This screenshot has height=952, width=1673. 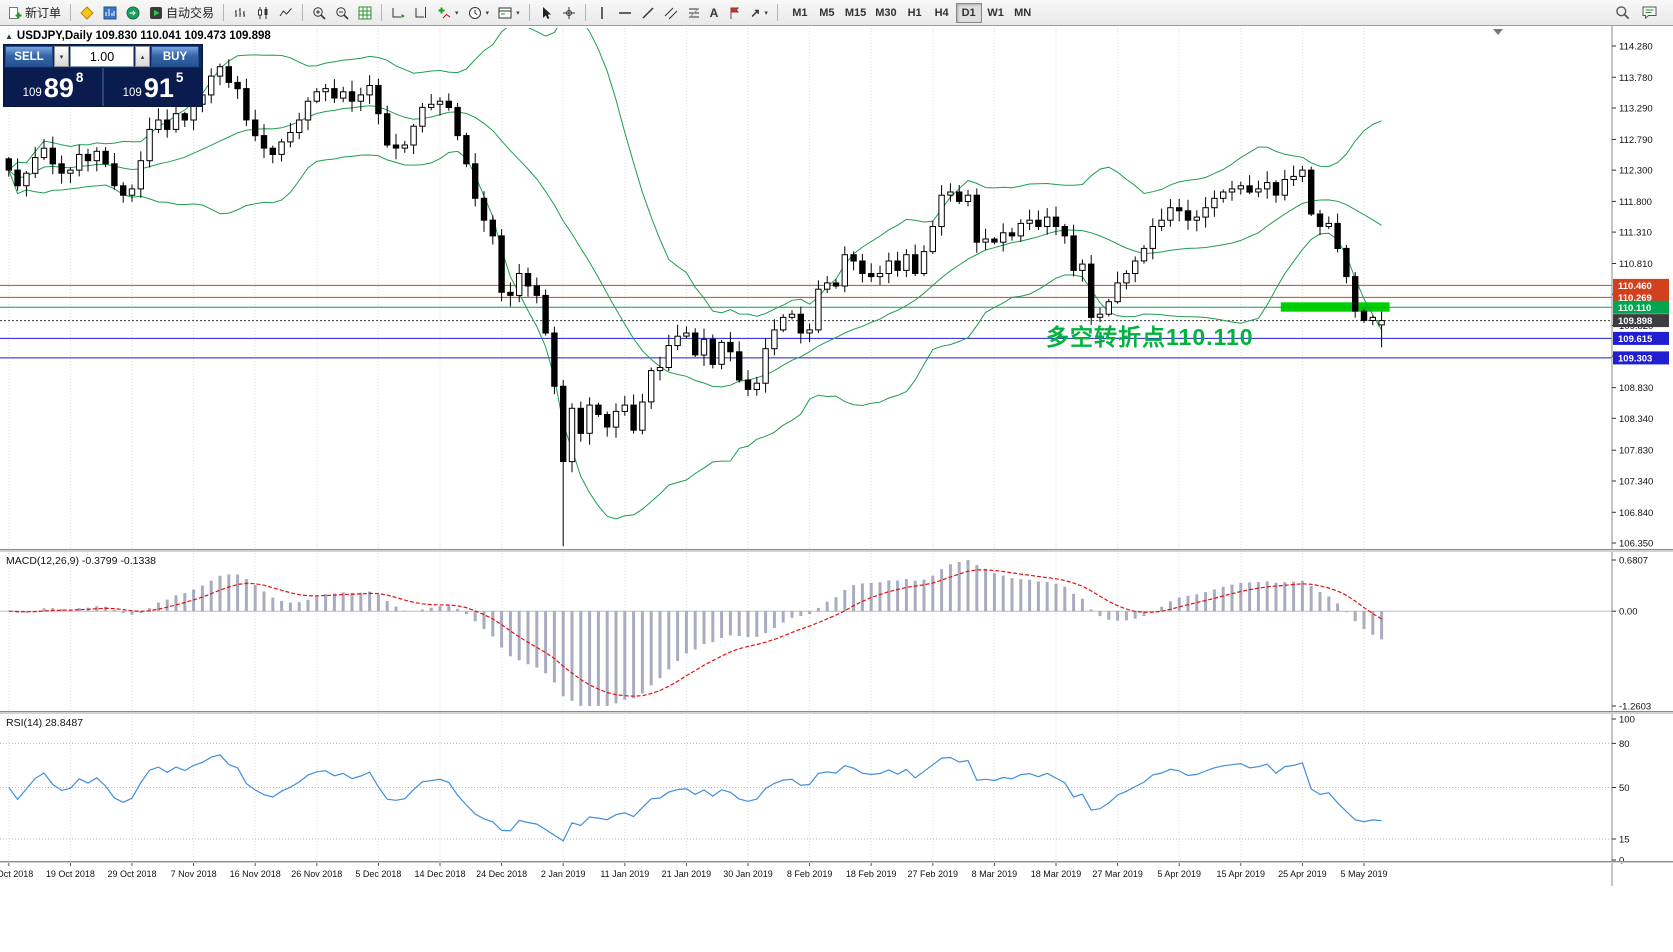 What do you see at coordinates (1363, 874) in the screenshot?
I see `svg-text: 5 May 2019` at bounding box center [1363, 874].